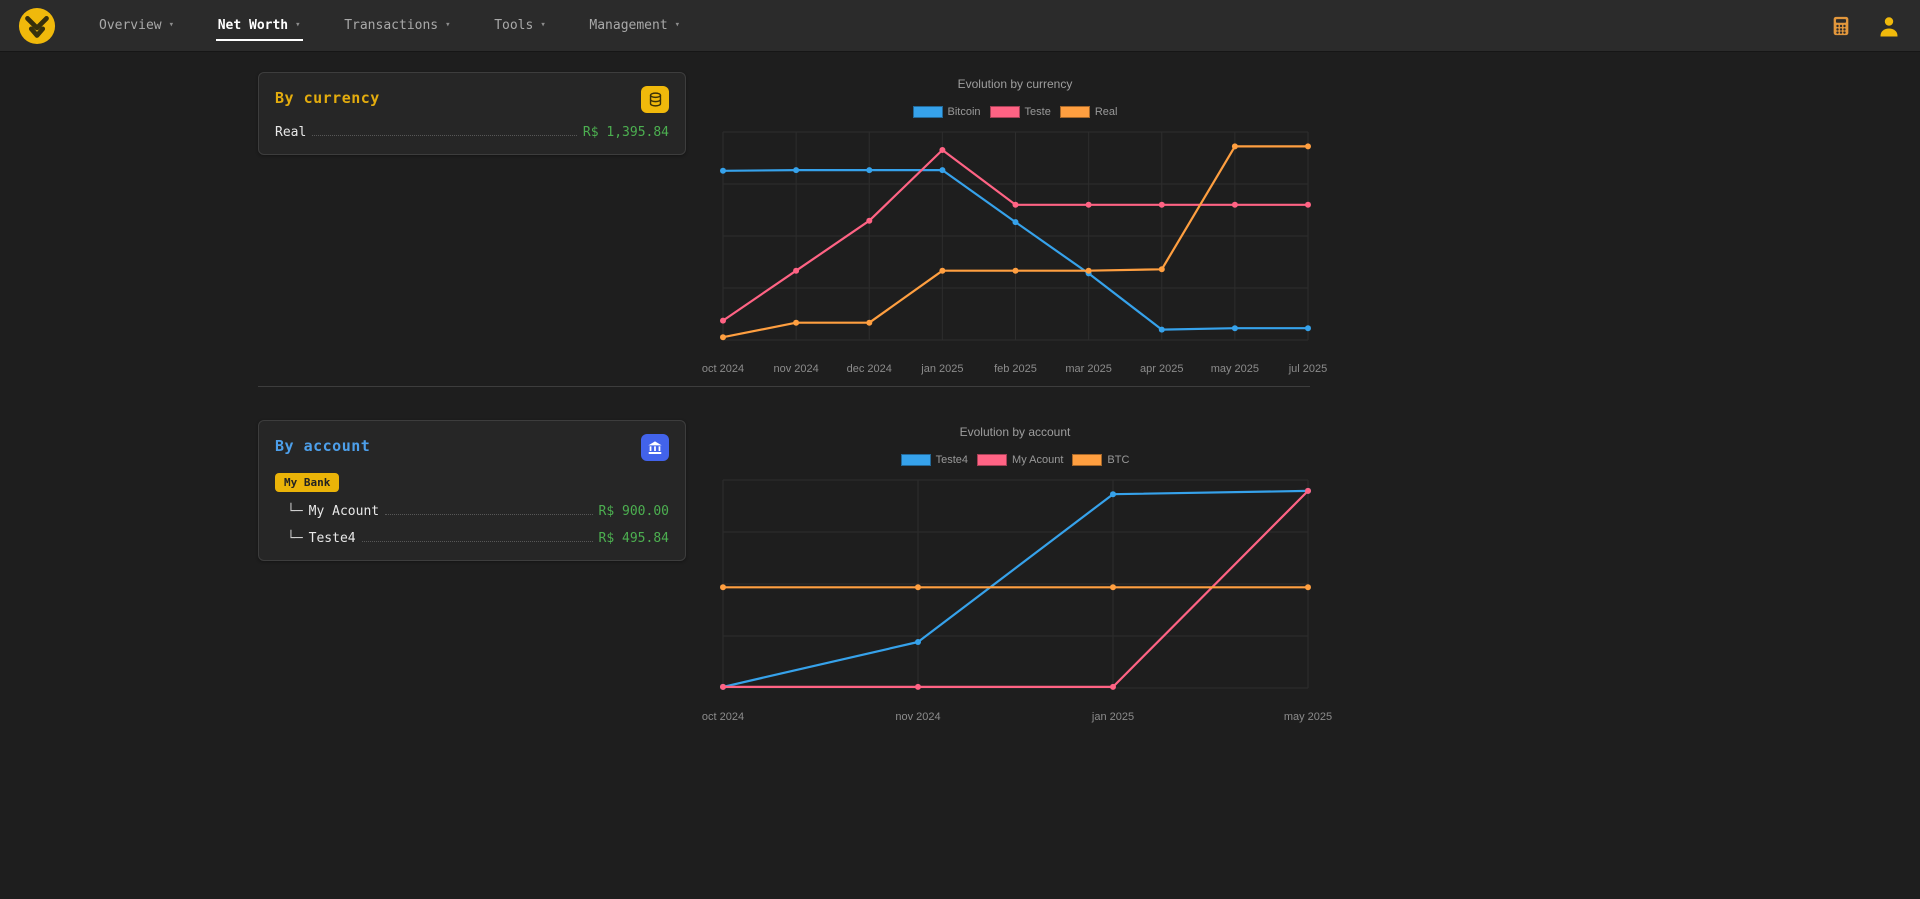 The height and width of the screenshot is (899, 1920). I want to click on chart-legend: Teste4 My Acount BTC, so click(1014, 460).